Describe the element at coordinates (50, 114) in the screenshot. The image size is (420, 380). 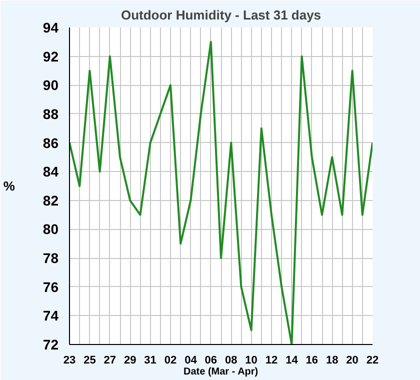
I see `y-tick-label: 88` at that location.